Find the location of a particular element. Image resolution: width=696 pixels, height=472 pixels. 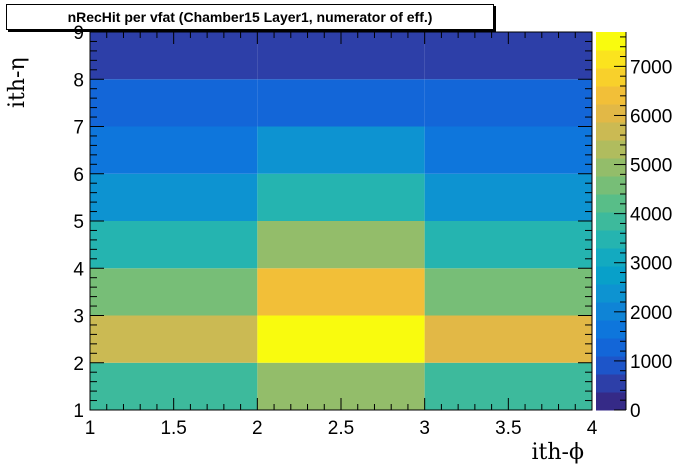

x-tick-label: 3 is located at coordinates (424, 428).